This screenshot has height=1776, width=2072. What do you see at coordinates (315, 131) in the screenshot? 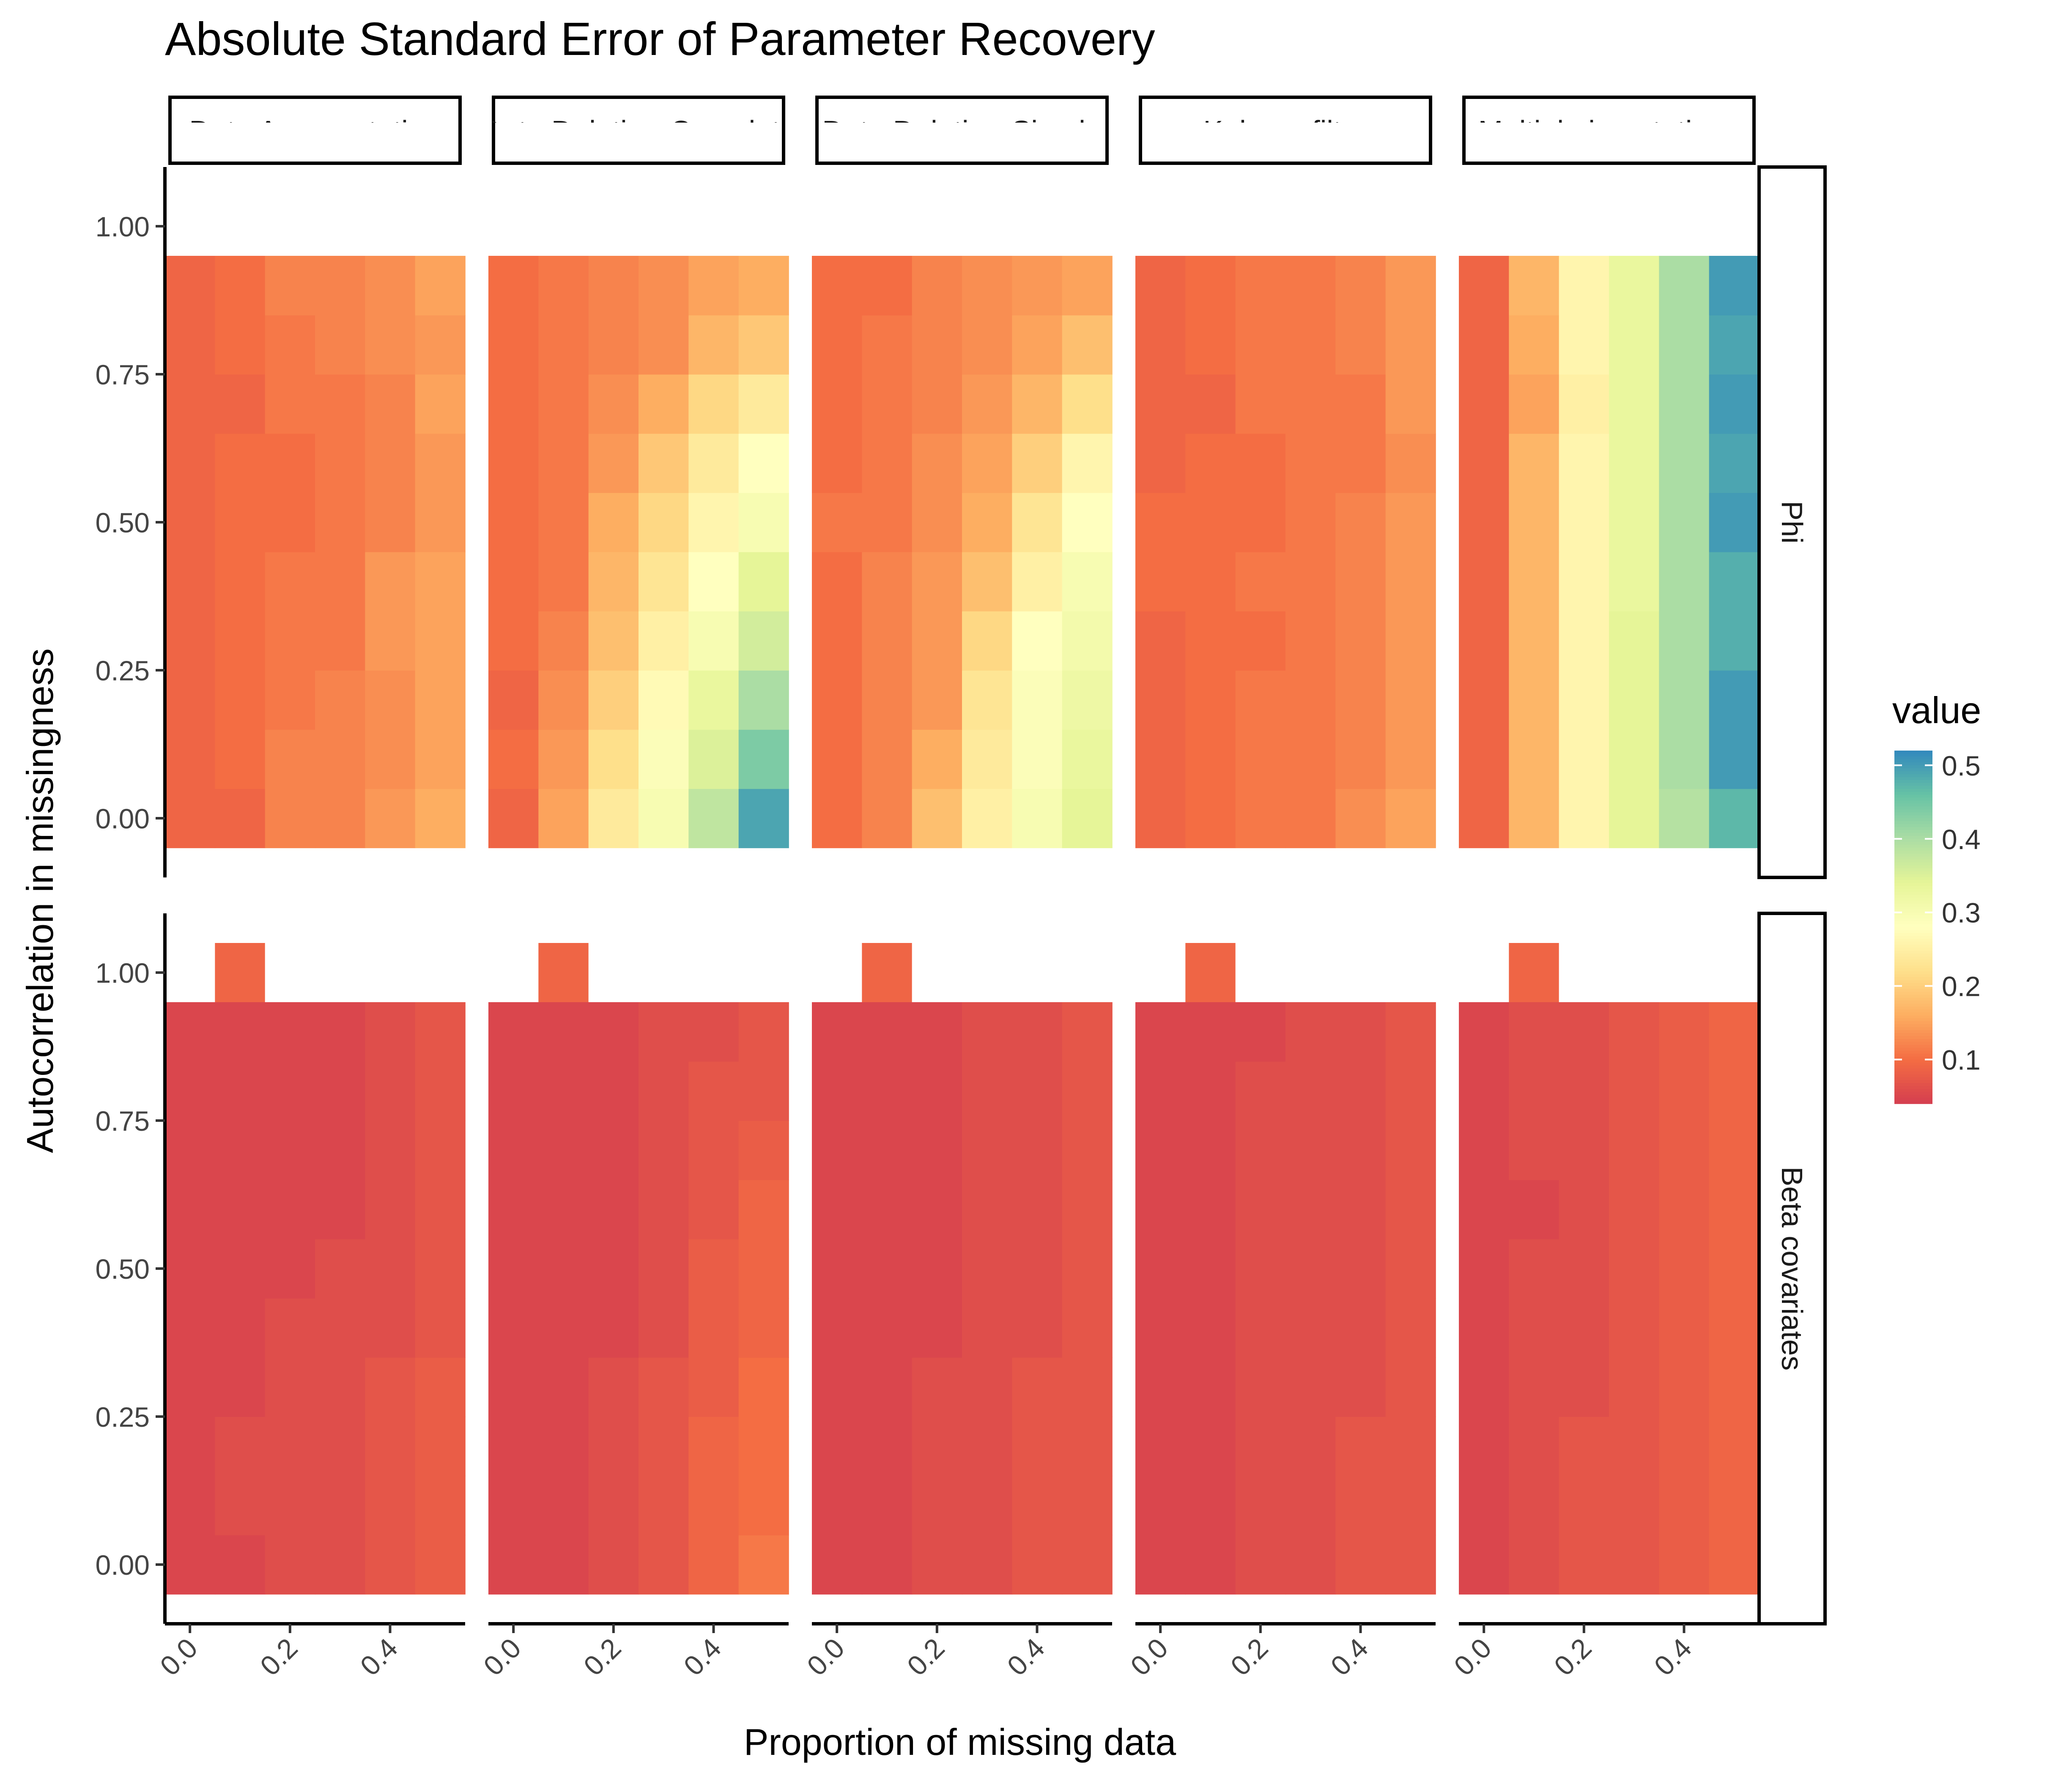
I see `column-strip` at bounding box center [315, 131].